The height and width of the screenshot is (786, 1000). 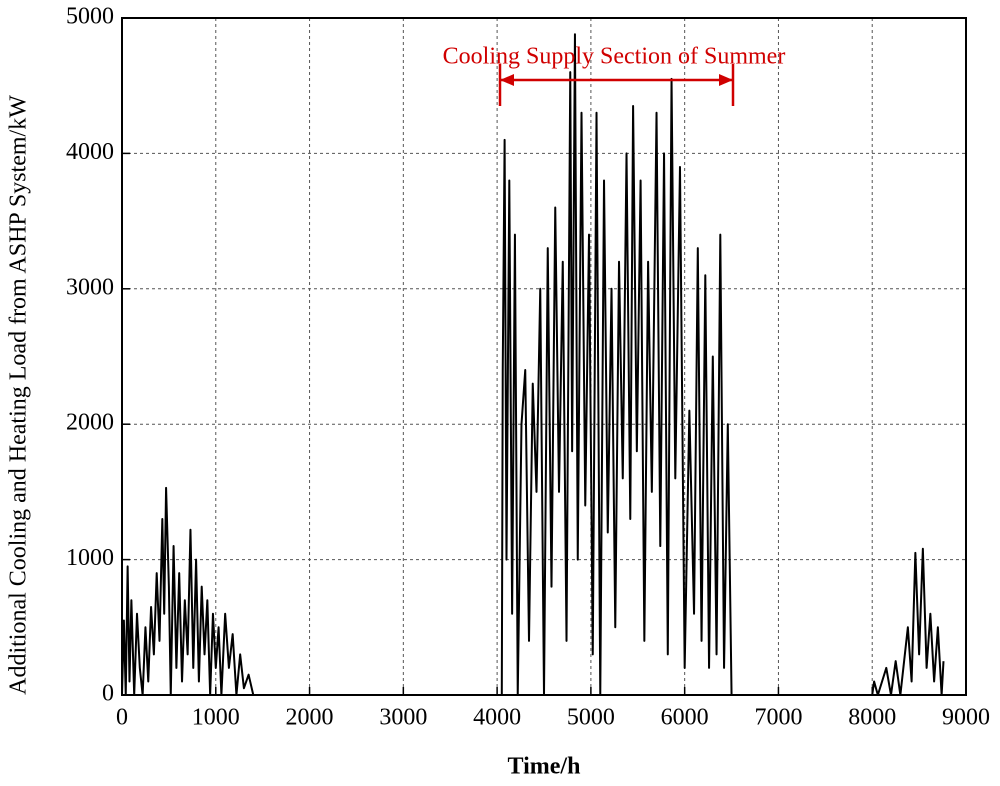 I want to click on y-tick-label: 2000, so click(x=90, y=423).